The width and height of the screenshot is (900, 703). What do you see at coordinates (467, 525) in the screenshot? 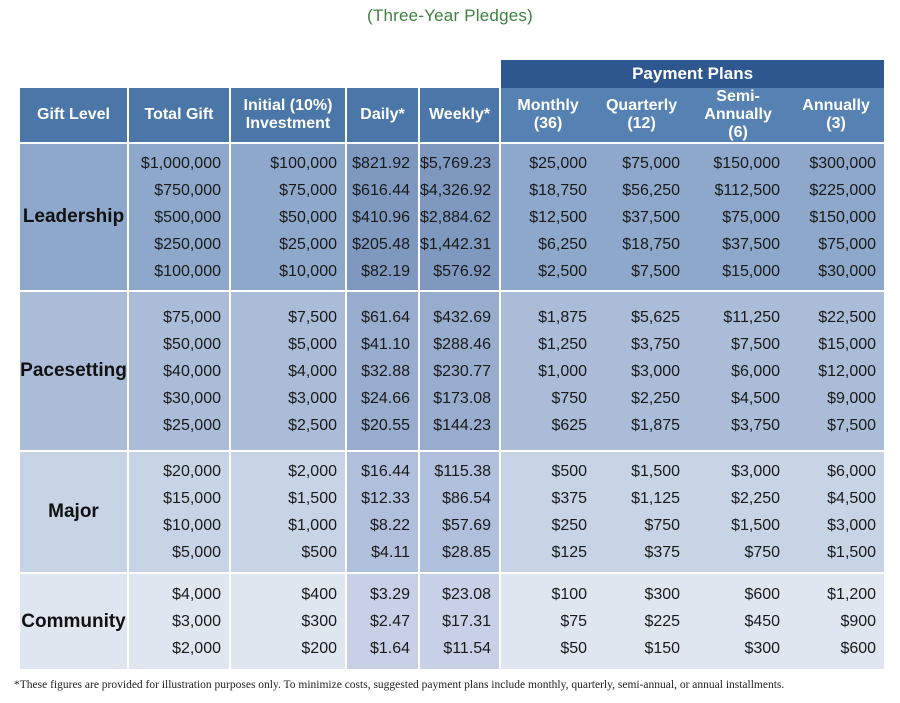
I see `amount-cell: $57.69` at bounding box center [467, 525].